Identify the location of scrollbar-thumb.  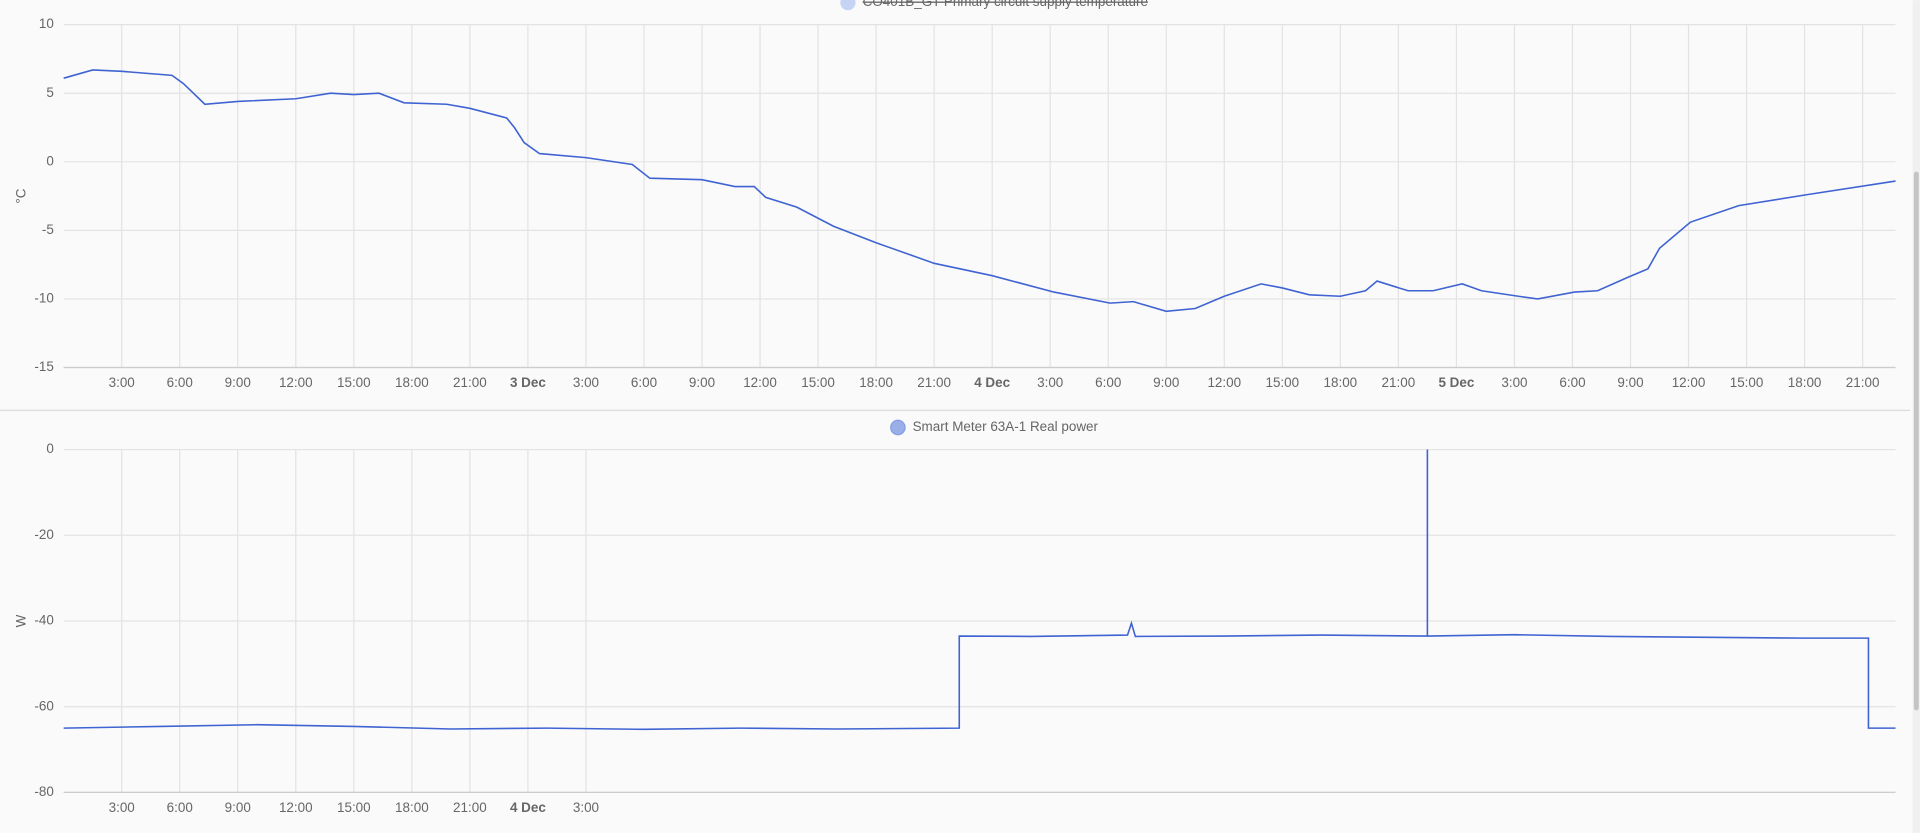
(1916, 441).